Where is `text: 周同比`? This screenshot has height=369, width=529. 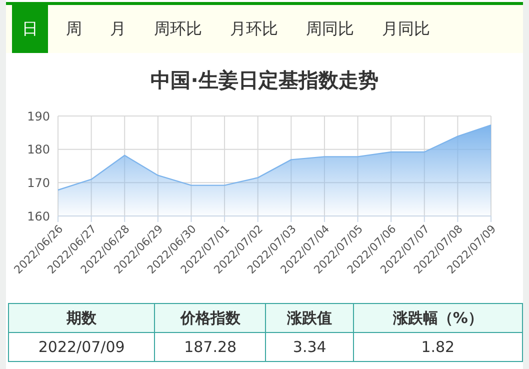 text: 周同比 is located at coordinates (330, 29).